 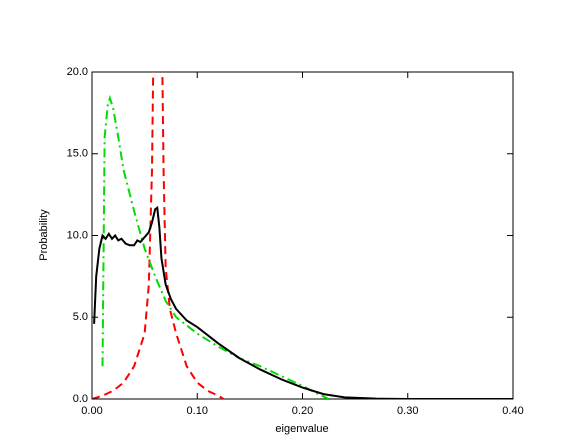 What do you see at coordinates (44, 235) in the screenshot?
I see `y-axis-label: Probability` at bounding box center [44, 235].